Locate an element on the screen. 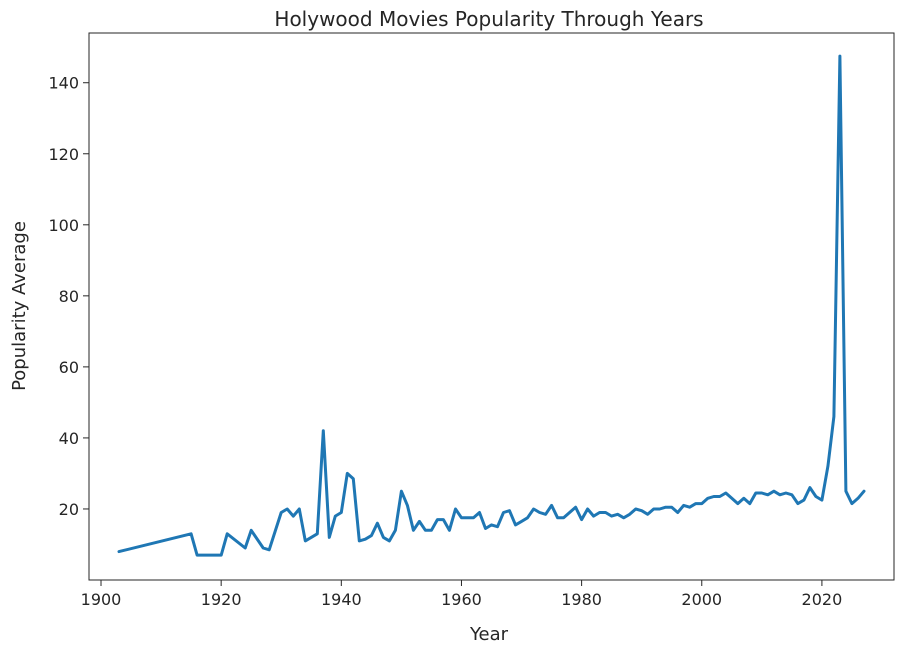  y-tick-label: 80 is located at coordinates (69, 296).